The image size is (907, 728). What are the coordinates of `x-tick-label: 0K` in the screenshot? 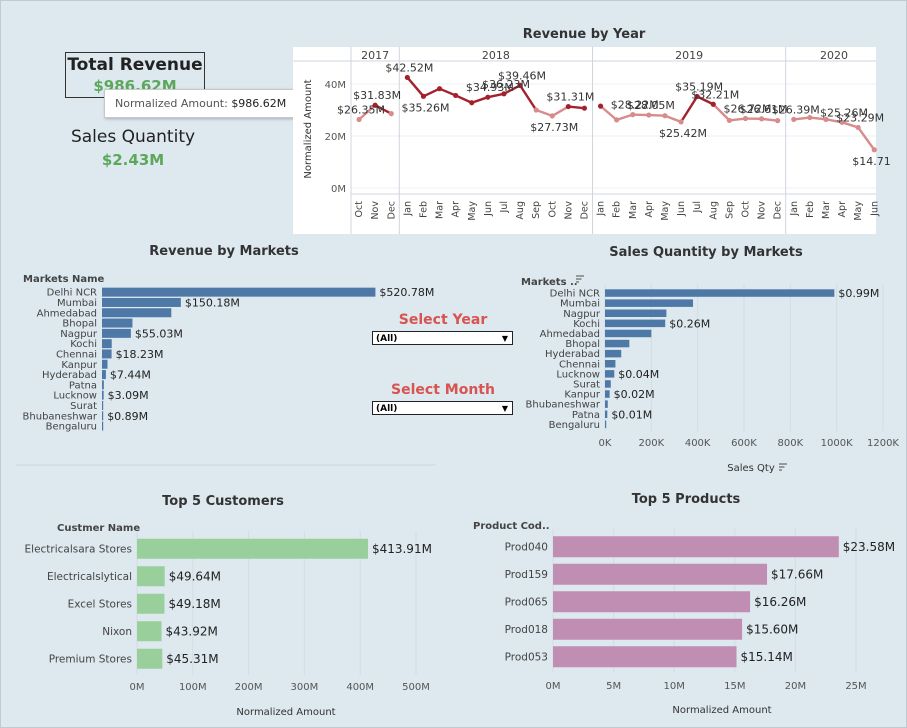 It's located at (605, 443).